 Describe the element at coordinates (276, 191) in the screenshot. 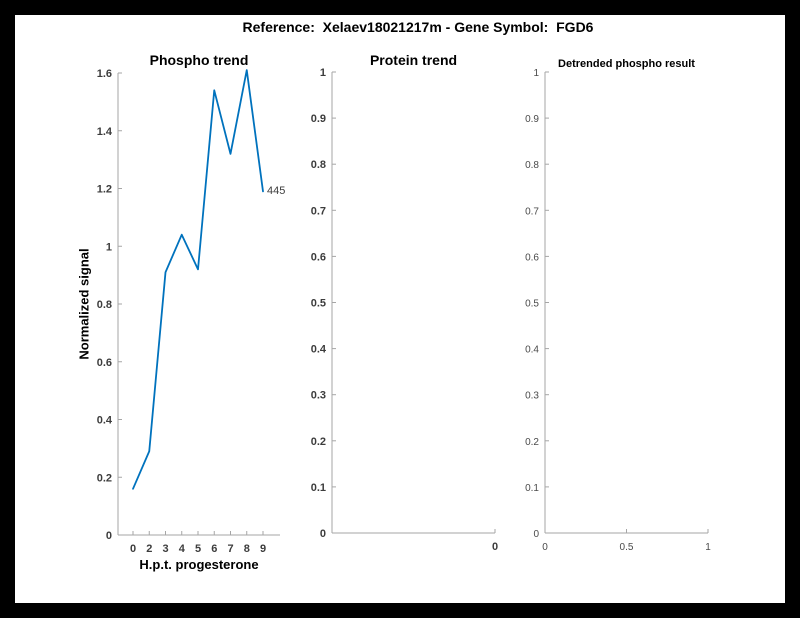

I see `series-end-value-label: 445` at that location.